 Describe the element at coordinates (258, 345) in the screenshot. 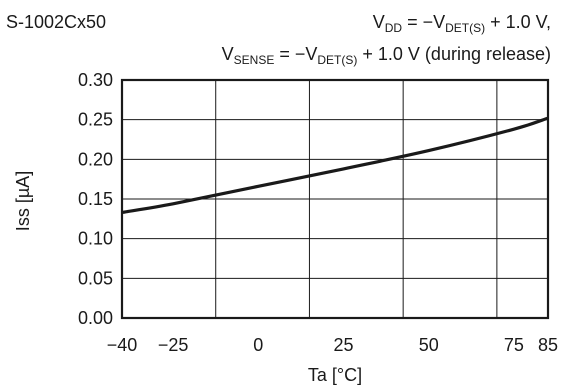

I see `x-tick-label: 0` at that location.